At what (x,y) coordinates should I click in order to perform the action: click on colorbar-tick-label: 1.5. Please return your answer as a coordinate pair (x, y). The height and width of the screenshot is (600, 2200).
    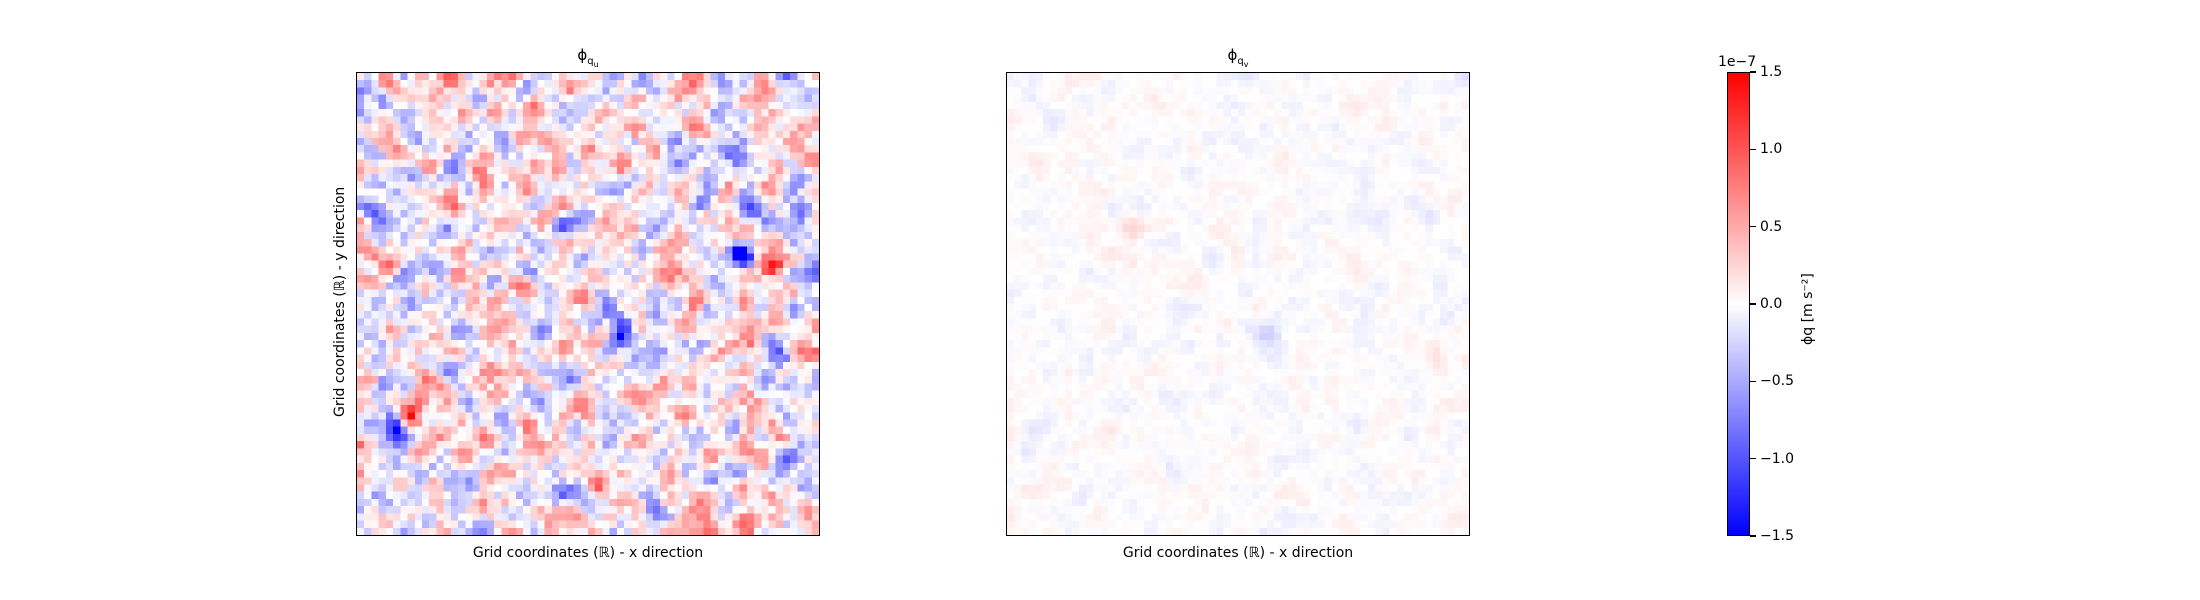
    Looking at the image, I should click on (1771, 72).